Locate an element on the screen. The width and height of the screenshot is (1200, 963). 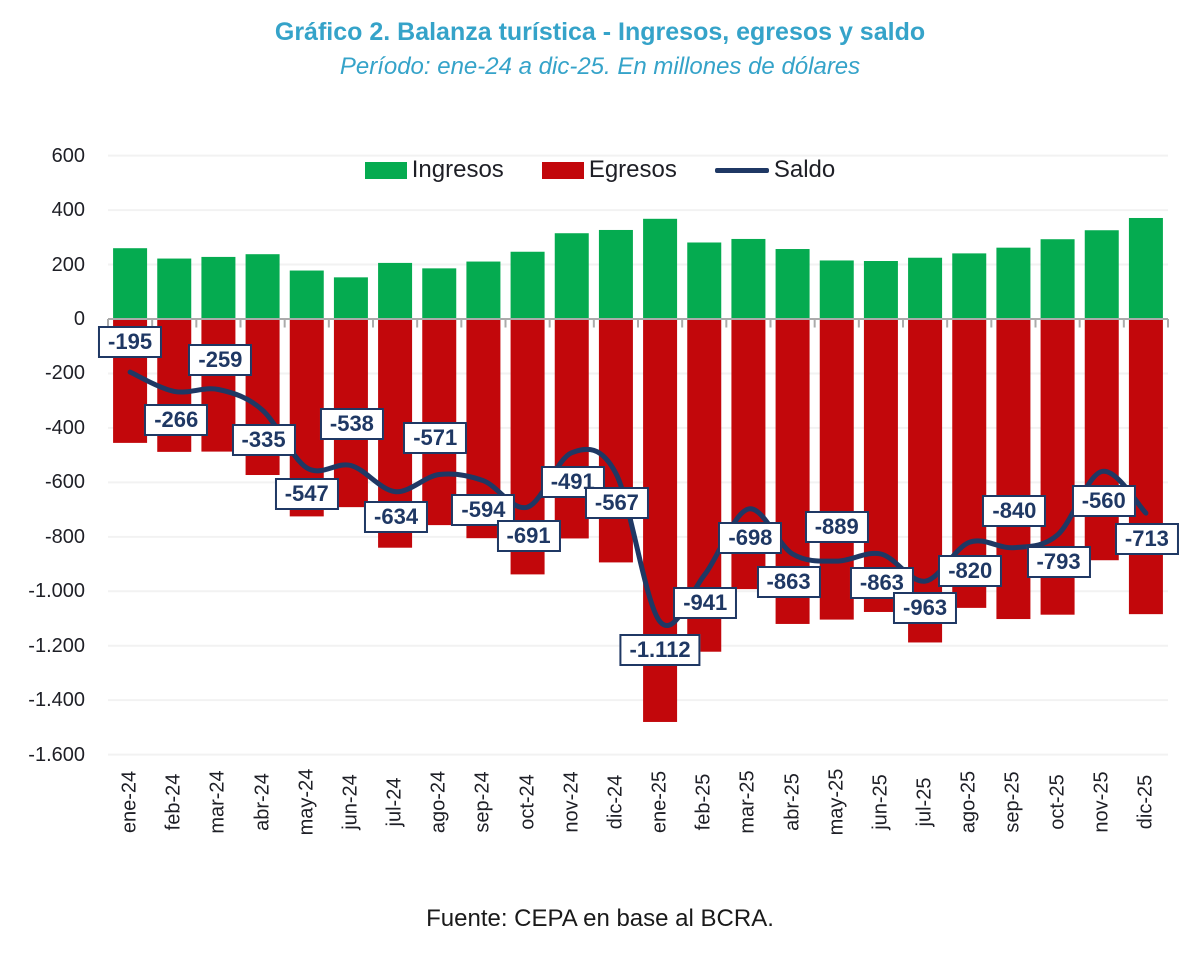
legend-item-saldo: Saldo is located at coordinates (775, 170).